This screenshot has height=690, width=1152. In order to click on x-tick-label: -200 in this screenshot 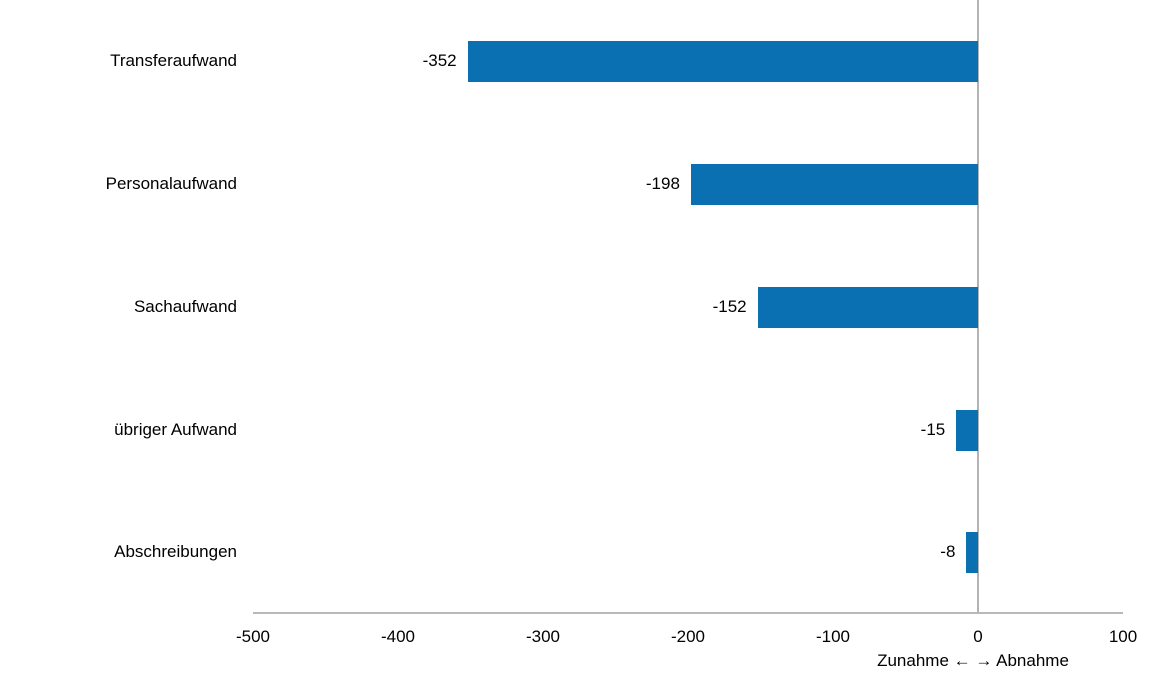, I will do `click(688, 636)`.